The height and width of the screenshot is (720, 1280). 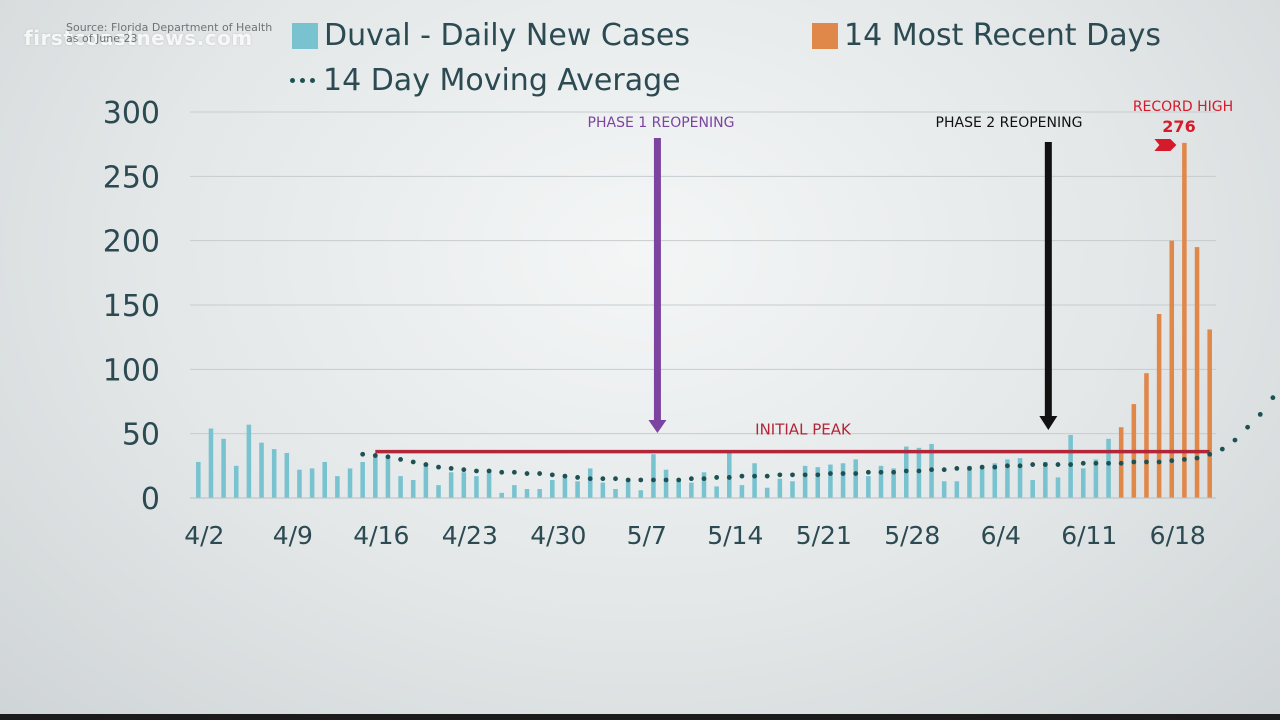 What do you see at coordinates (507, 35) in the screenshot?
I see `legend-daily-label: Duval - Daily New Cases` at bounding box center [507, 35].